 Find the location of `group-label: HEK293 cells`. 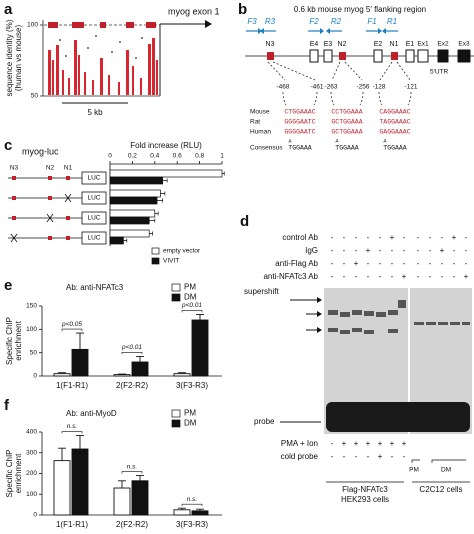

group-label: HEK293 cells is located at coordinates (365, 499).